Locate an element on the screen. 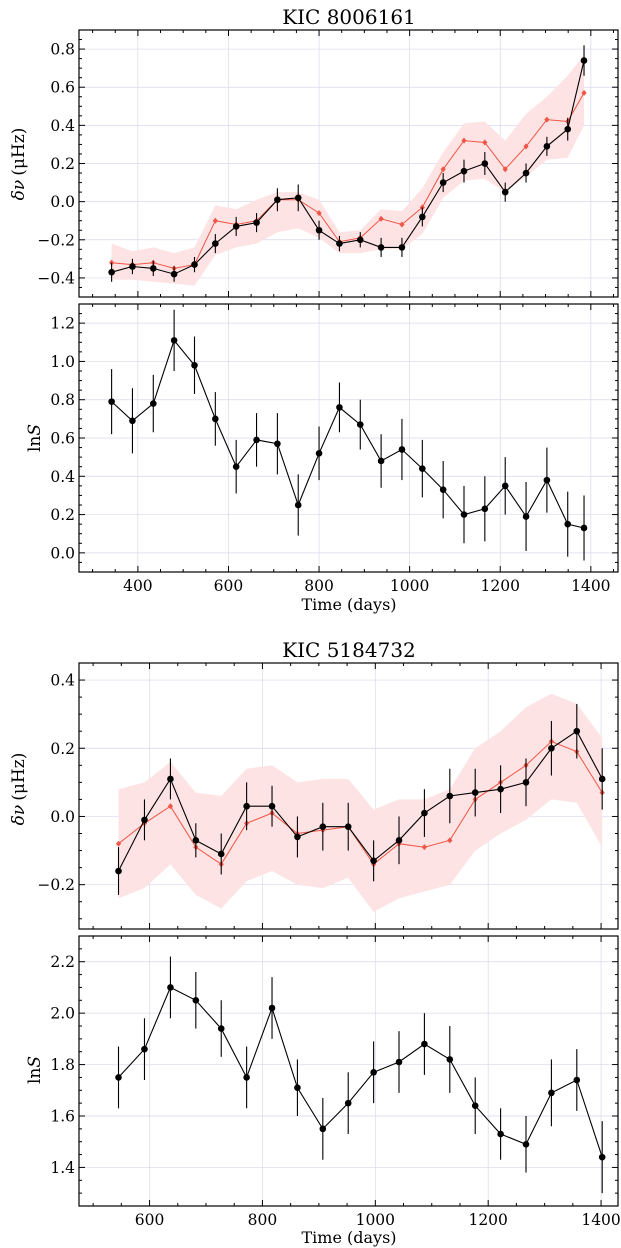 This screenshot has width=621, height=1248. y-tick-label: −0.2 is located at coordinates (56, 240).